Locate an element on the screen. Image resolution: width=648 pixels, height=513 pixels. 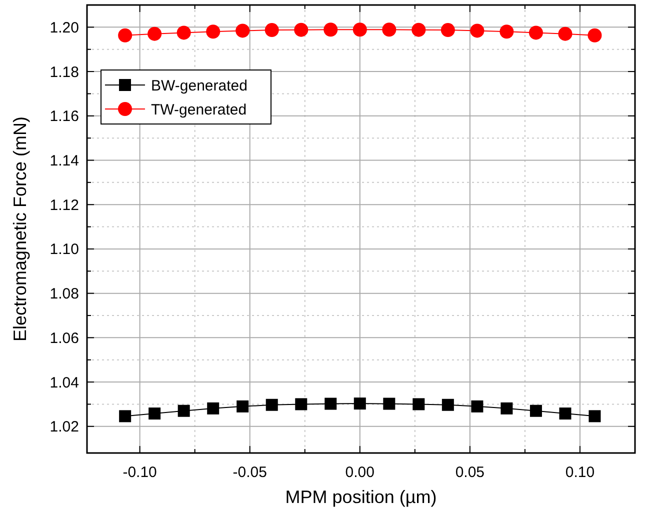
x-tick-label: -0.10 is located at coordinates (139, 472).